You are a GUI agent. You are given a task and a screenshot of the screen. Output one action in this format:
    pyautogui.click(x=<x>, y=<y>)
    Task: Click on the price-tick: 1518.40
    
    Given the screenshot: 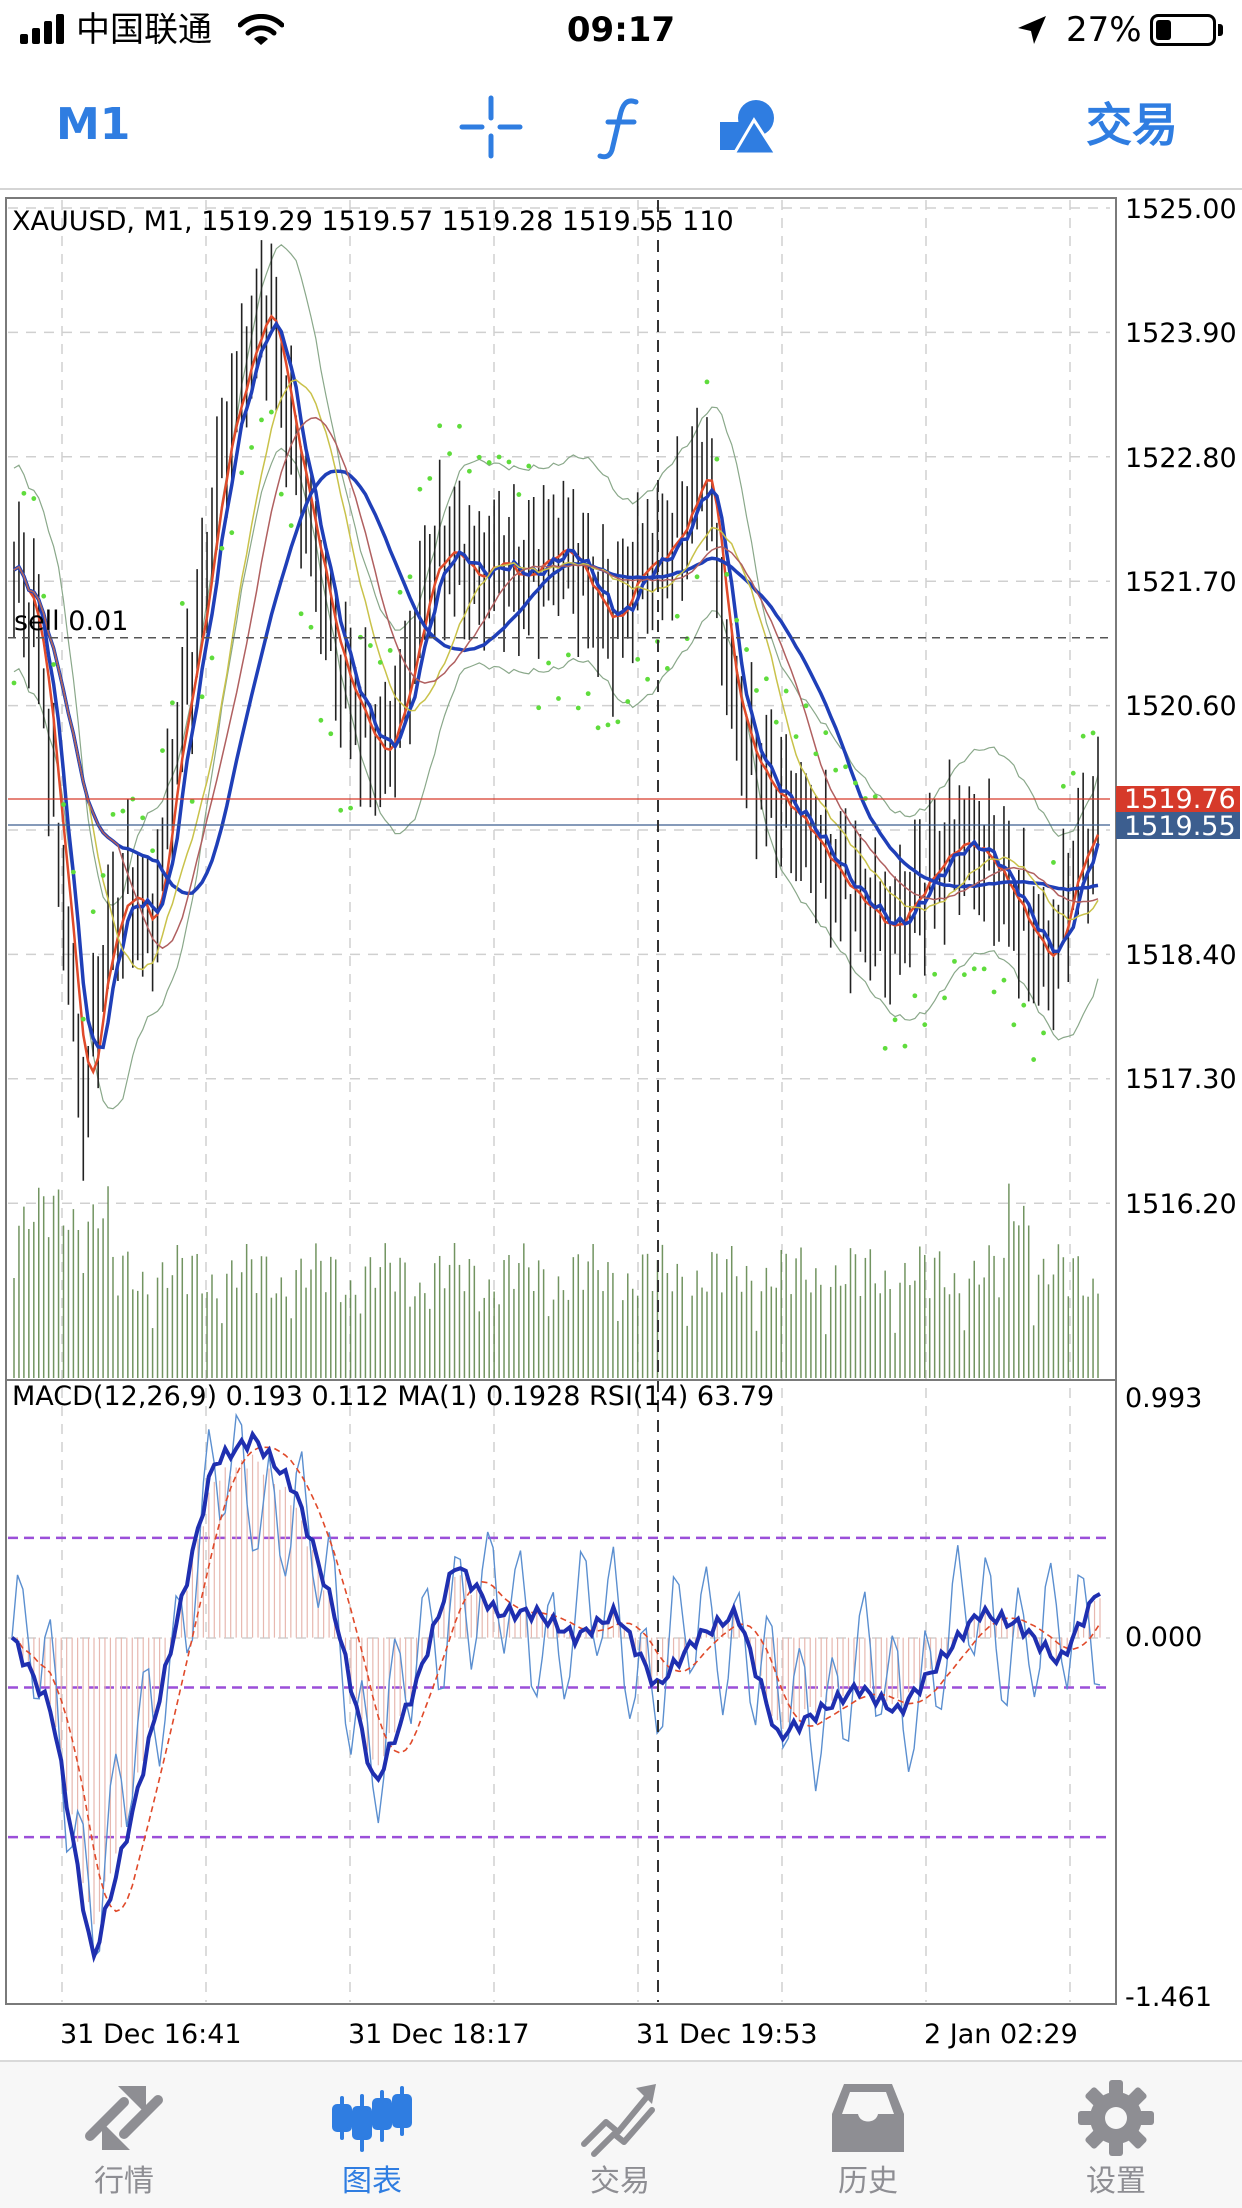 What is the action you would take?
    pyautogui.click(x=1181, y=955)
    